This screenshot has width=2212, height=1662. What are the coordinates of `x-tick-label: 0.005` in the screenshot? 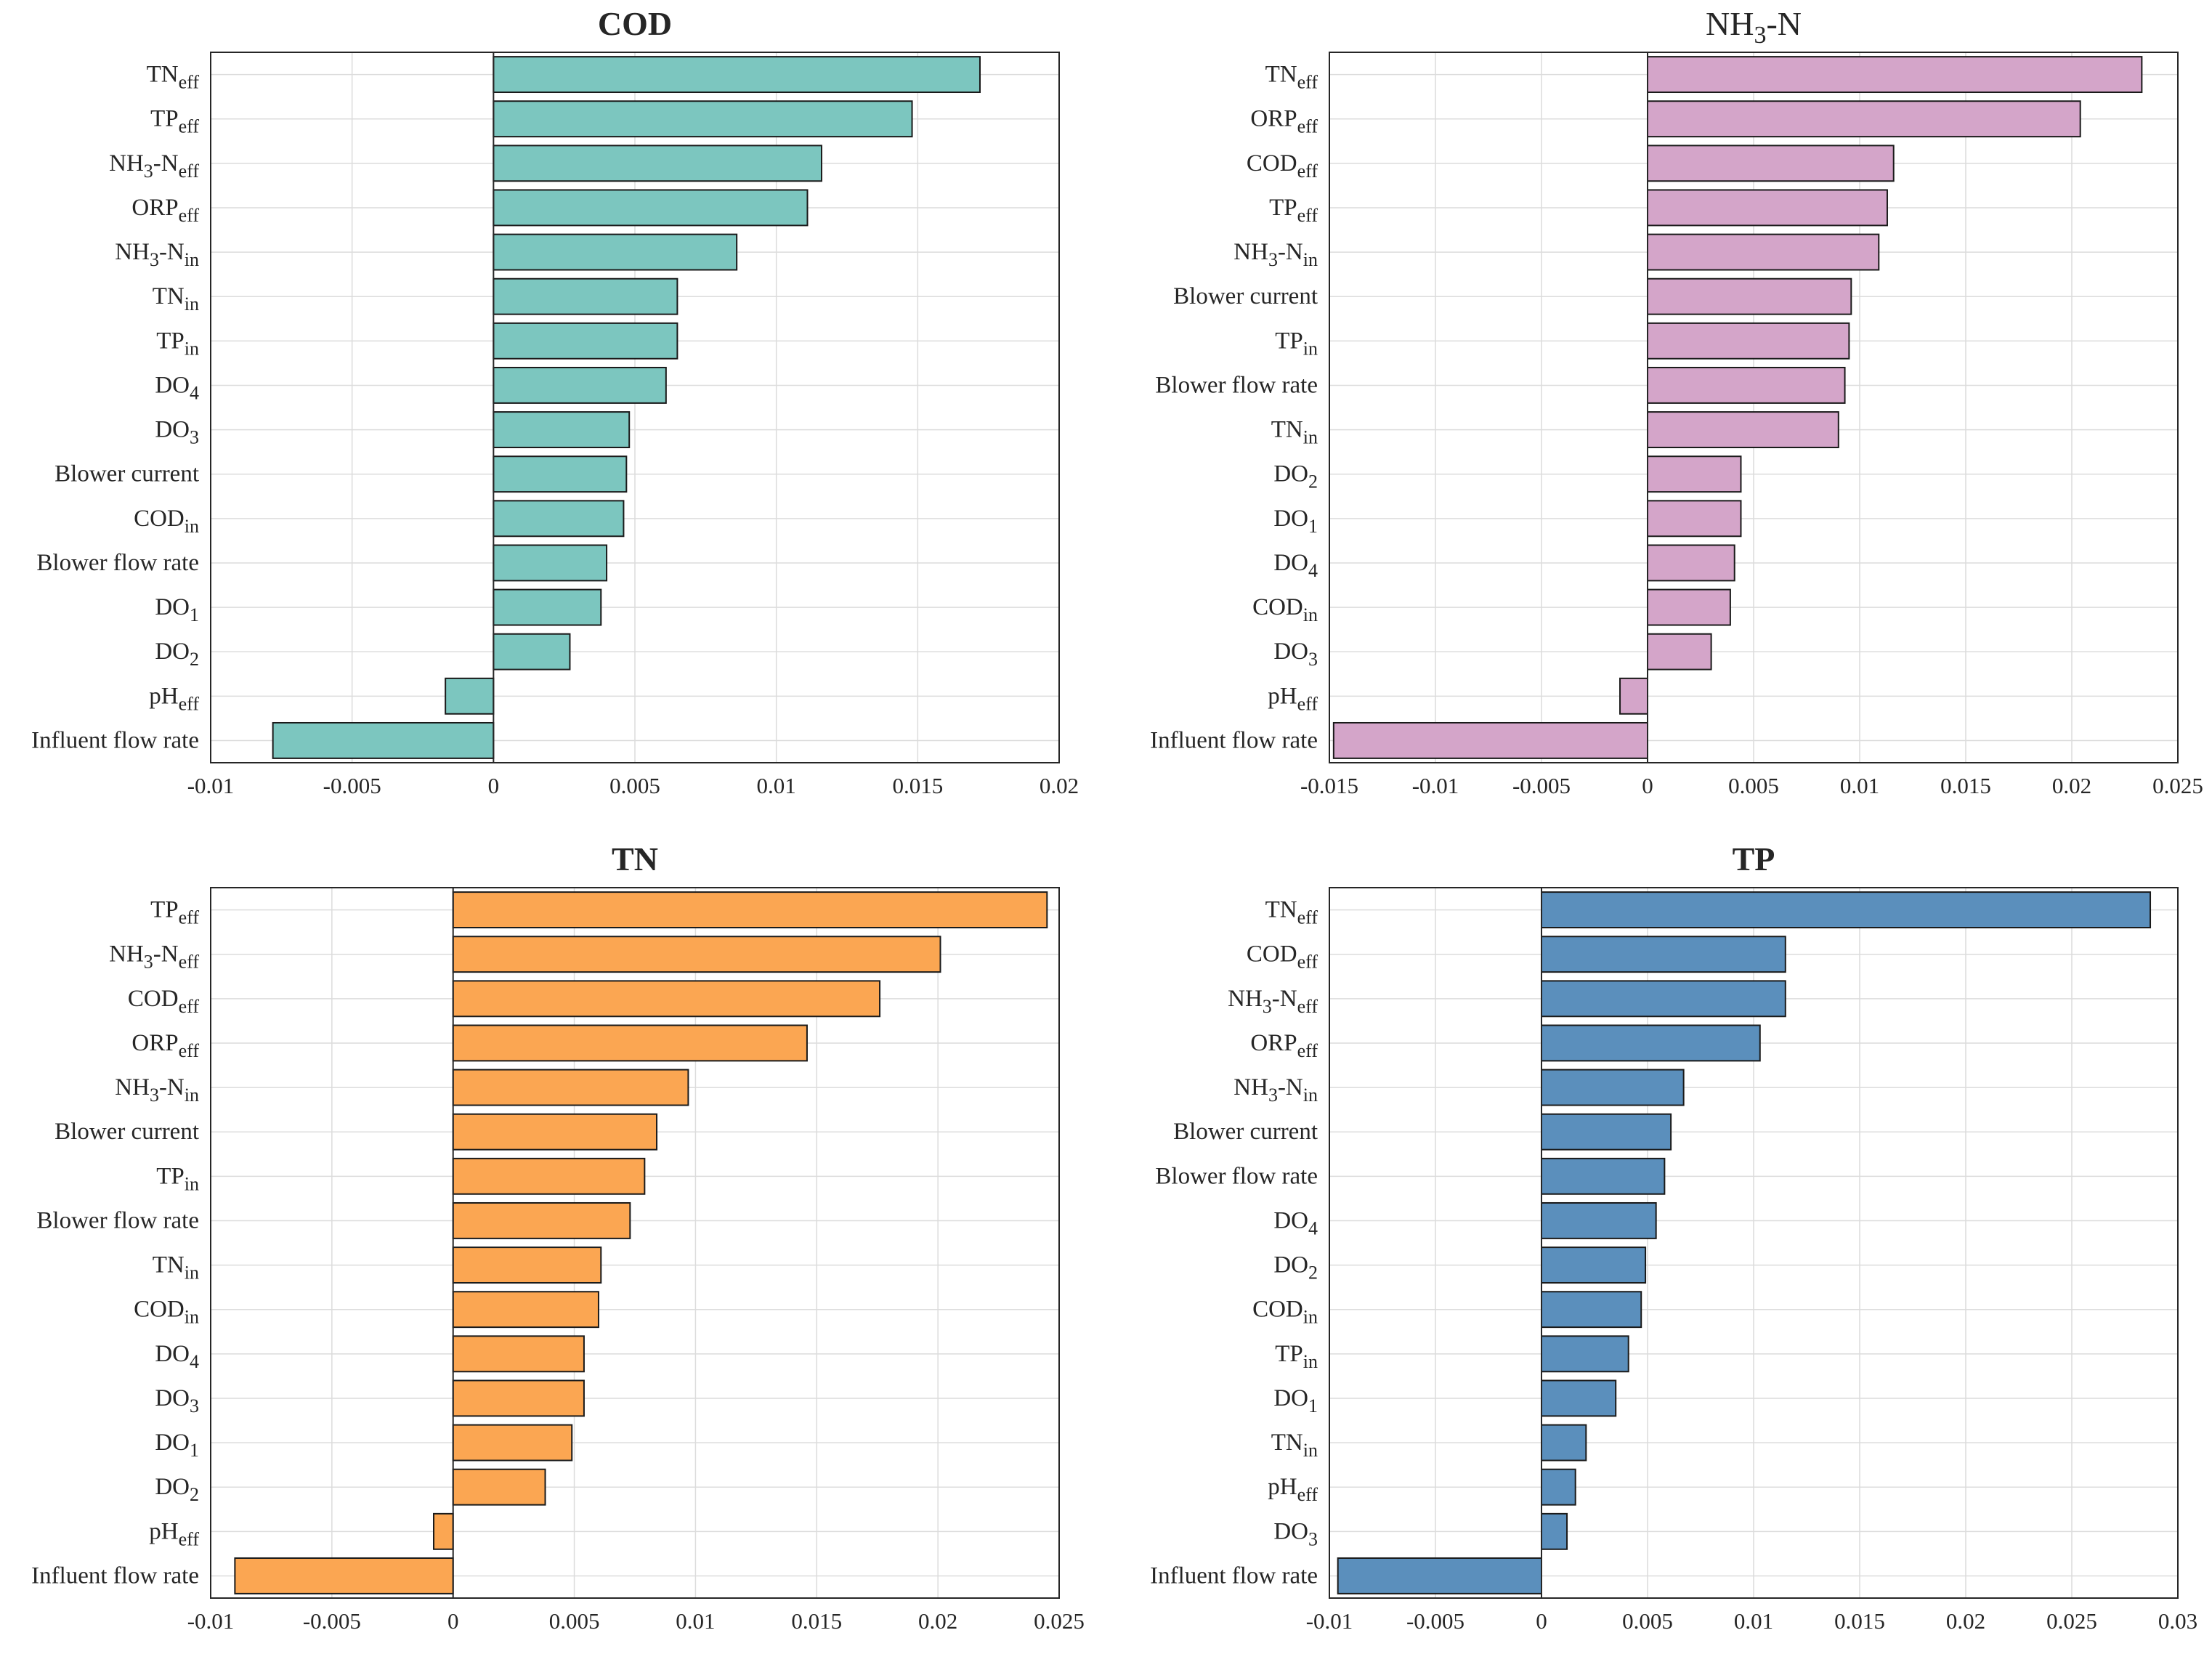 It's located at (1647, 1621).